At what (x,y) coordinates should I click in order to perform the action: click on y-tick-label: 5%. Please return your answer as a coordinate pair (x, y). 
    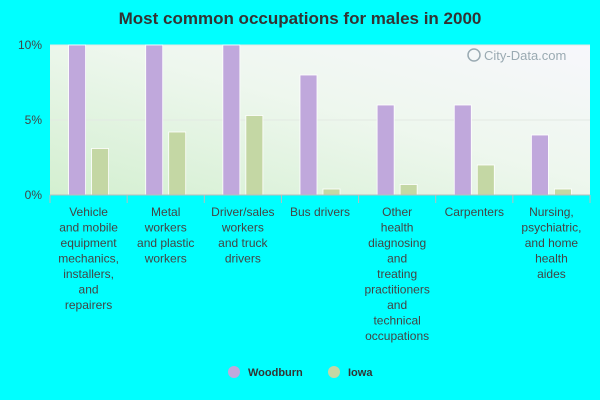
    Looking at the image, I should click on (34, 120).